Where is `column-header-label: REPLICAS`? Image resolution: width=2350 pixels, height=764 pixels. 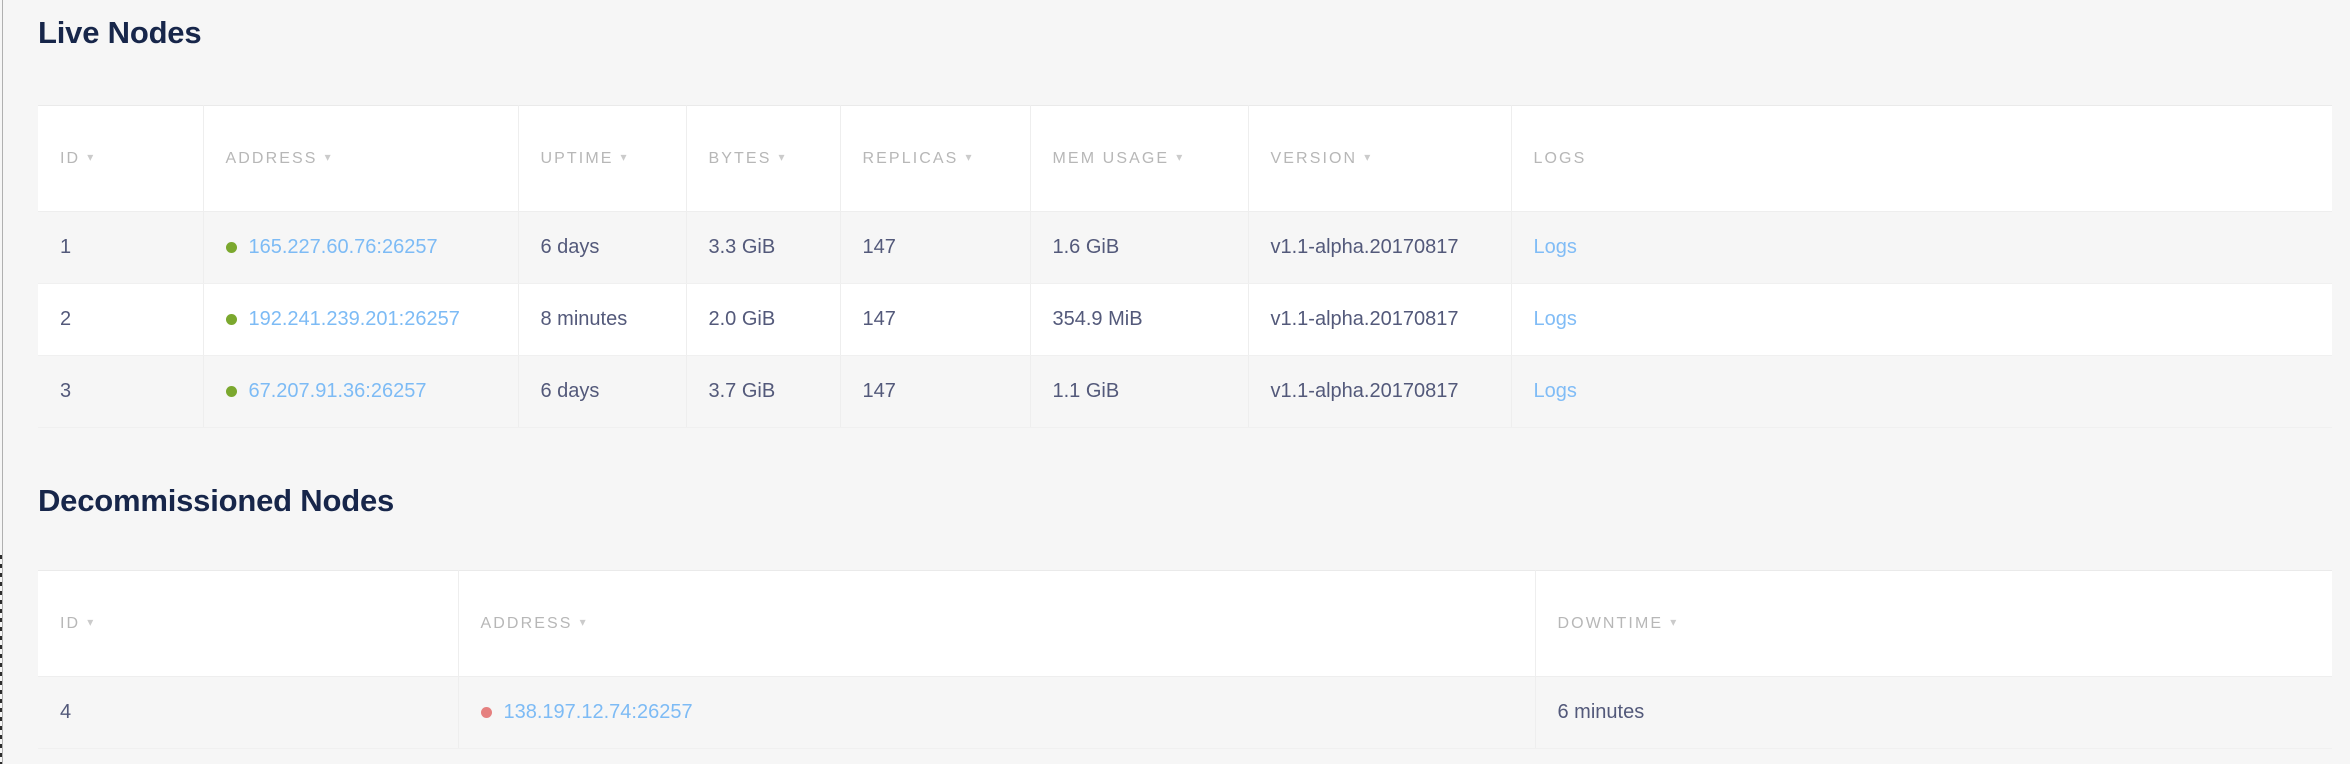 column-header-label: REPLICAS is located at coordinates (910, 158).